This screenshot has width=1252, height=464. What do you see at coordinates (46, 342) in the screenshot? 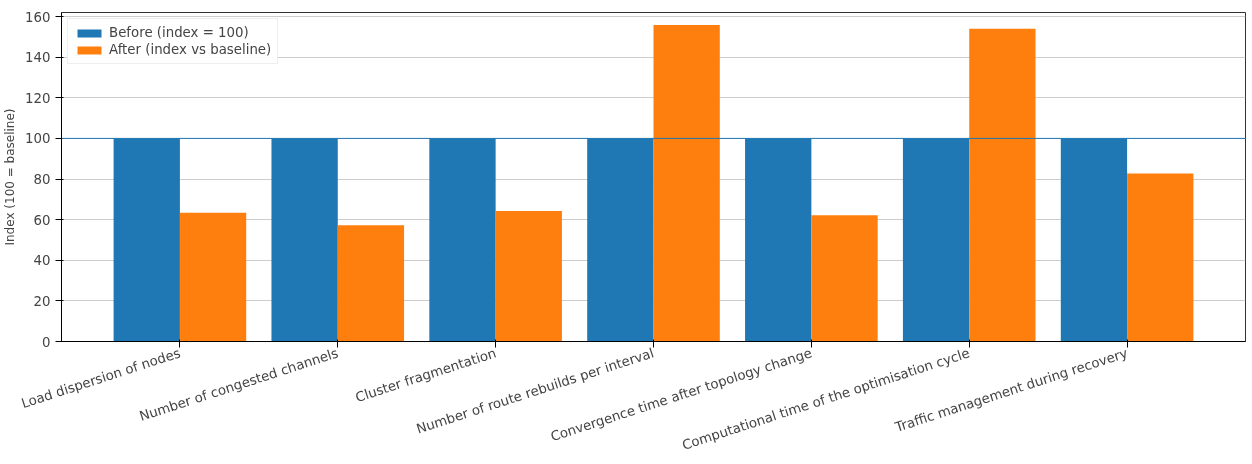
I see `y-tick-label: 0` at bounding box center [46, 342].